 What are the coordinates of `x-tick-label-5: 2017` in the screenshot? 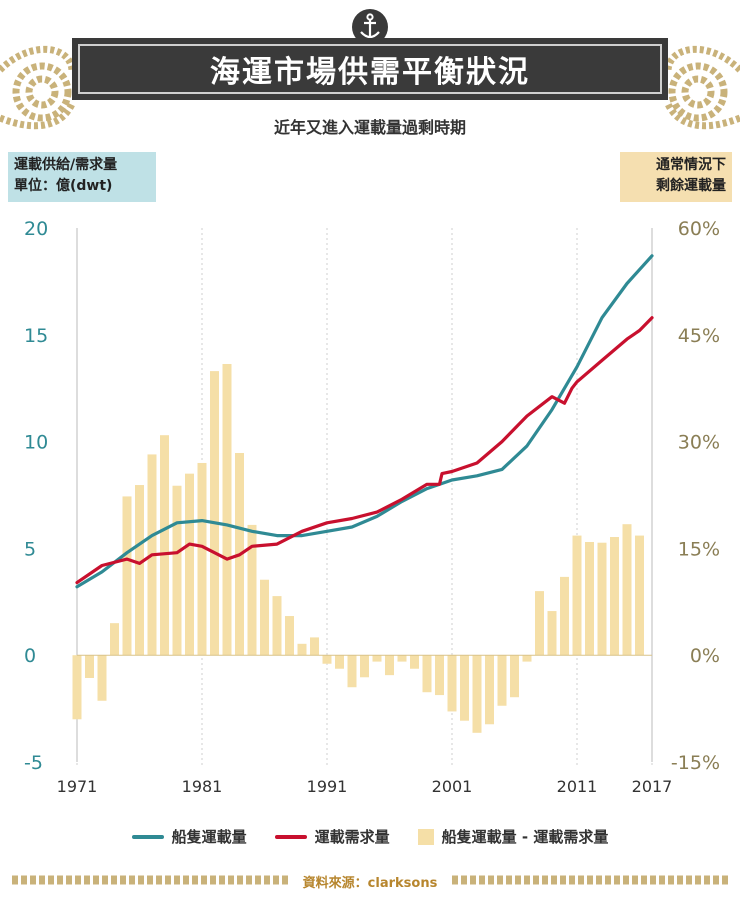 It's located at (652, 786).